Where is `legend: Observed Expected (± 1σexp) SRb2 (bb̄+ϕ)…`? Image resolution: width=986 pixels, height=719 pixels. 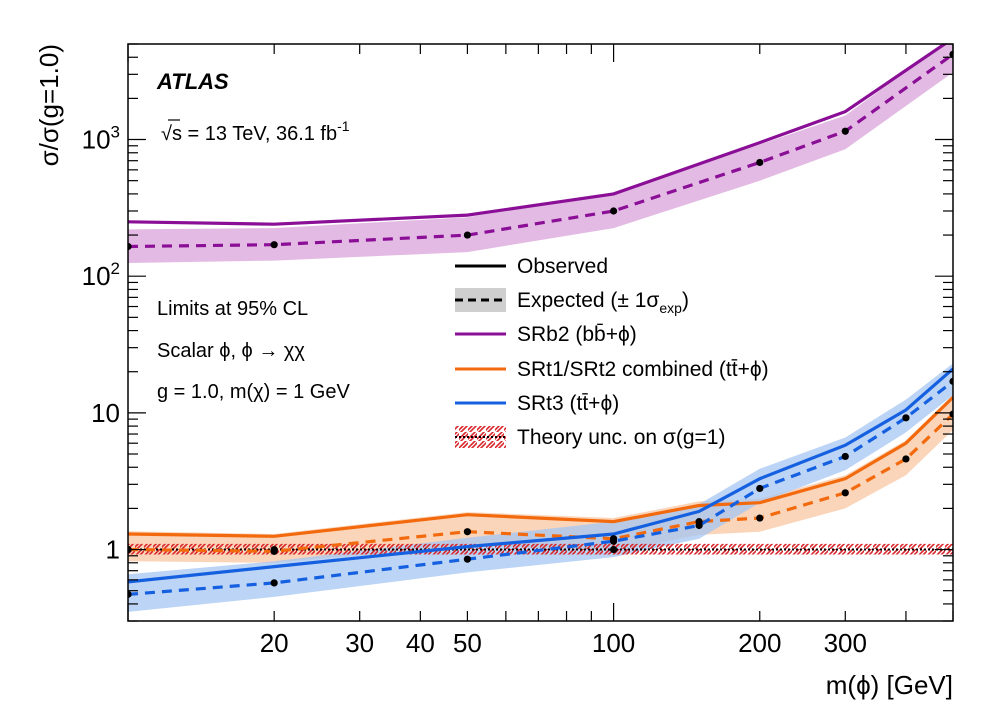
legend: Observed Expected (± 1σexp) SRb2 (bb̄+ϕ)… is located at coordinates (612, 352).